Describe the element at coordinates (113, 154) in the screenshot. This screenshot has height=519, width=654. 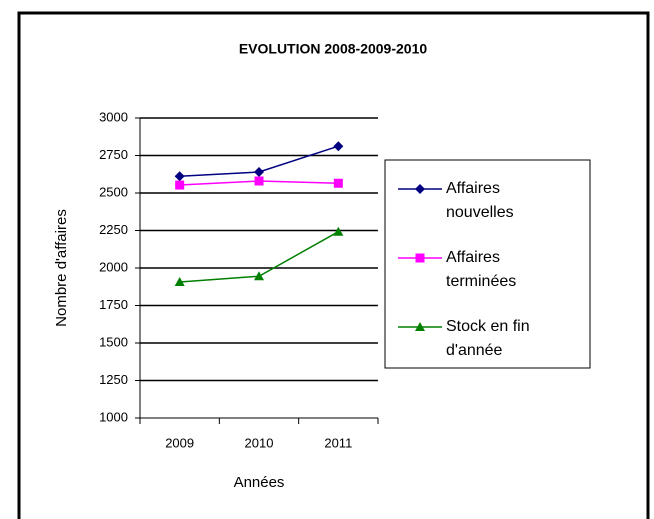
I see `y-tick-label: 2750` at that location.